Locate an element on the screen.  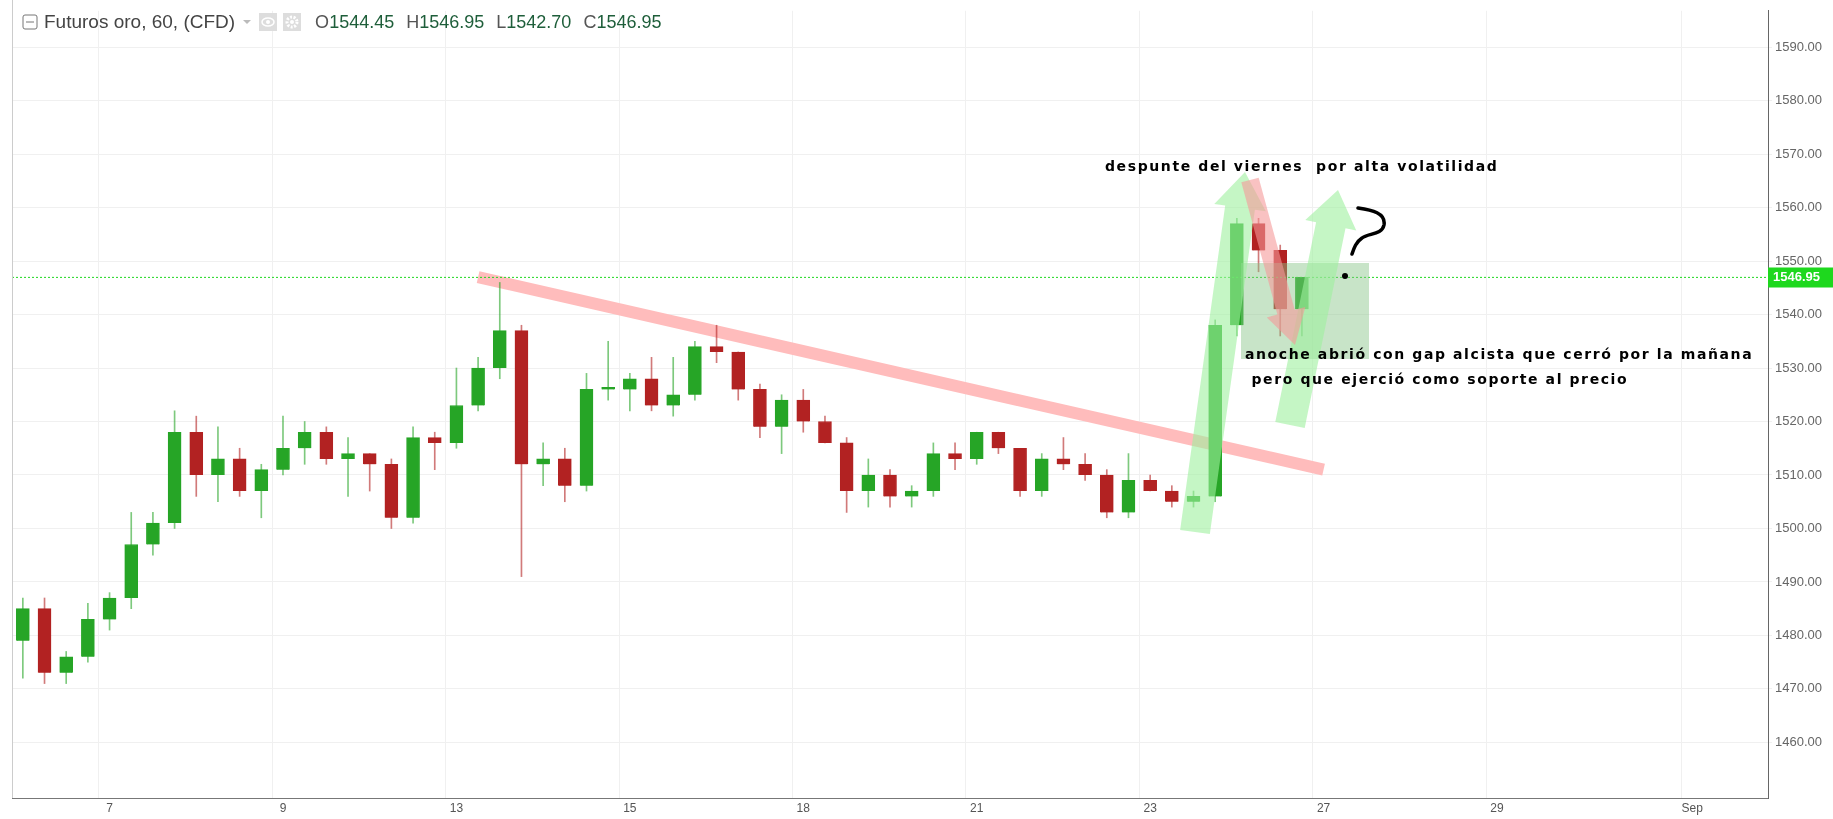
y-tick-label: 1520.00 is located at coordinates (1798, 421).